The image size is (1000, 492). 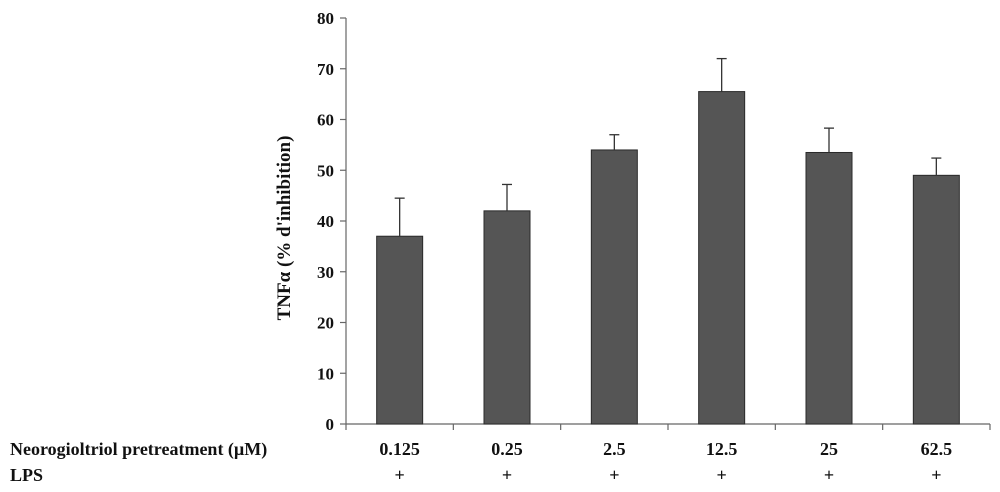 I want to click on concentration-label: 2.5, so click(x=614, y=449).